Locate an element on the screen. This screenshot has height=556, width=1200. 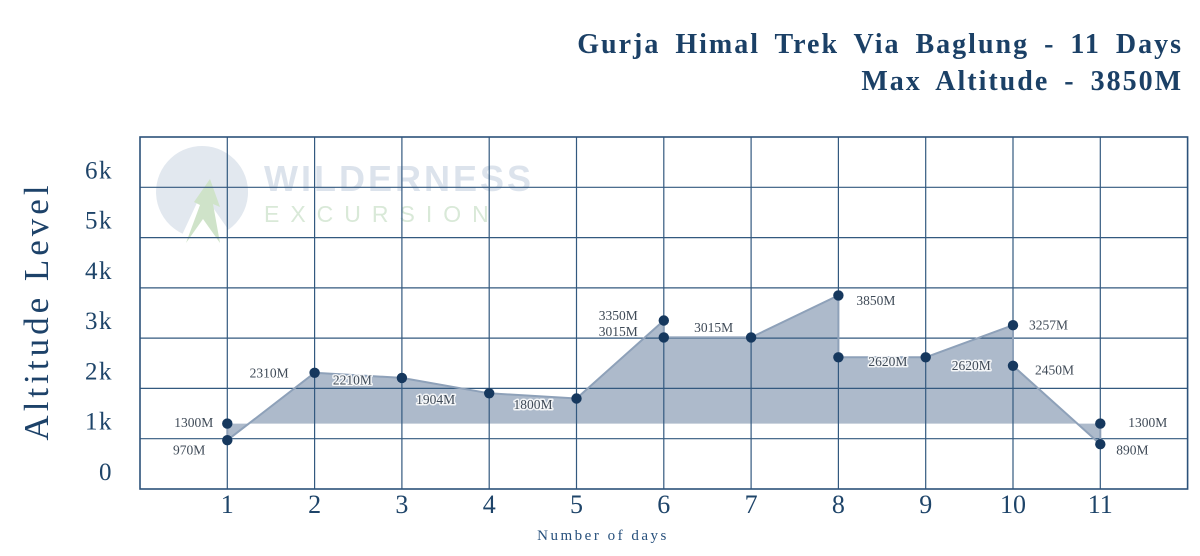
watermark-text: WILDERNESS EXCURSION is located at coordinates (399, 186).